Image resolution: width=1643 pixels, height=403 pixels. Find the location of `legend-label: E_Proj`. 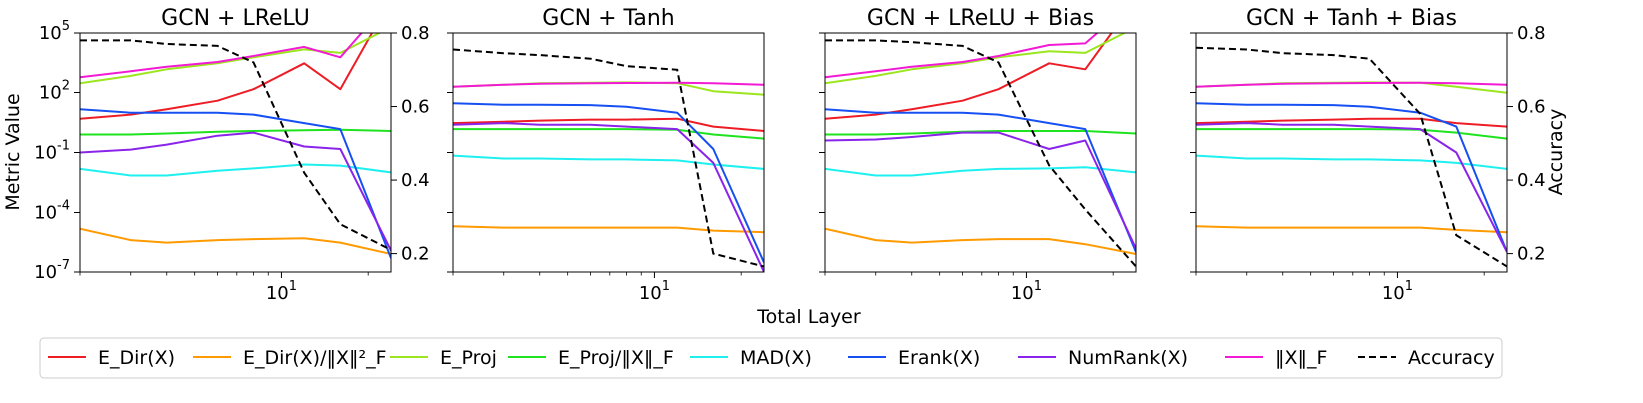

legend-label: E_Proj is located at coordinates (468, 358).